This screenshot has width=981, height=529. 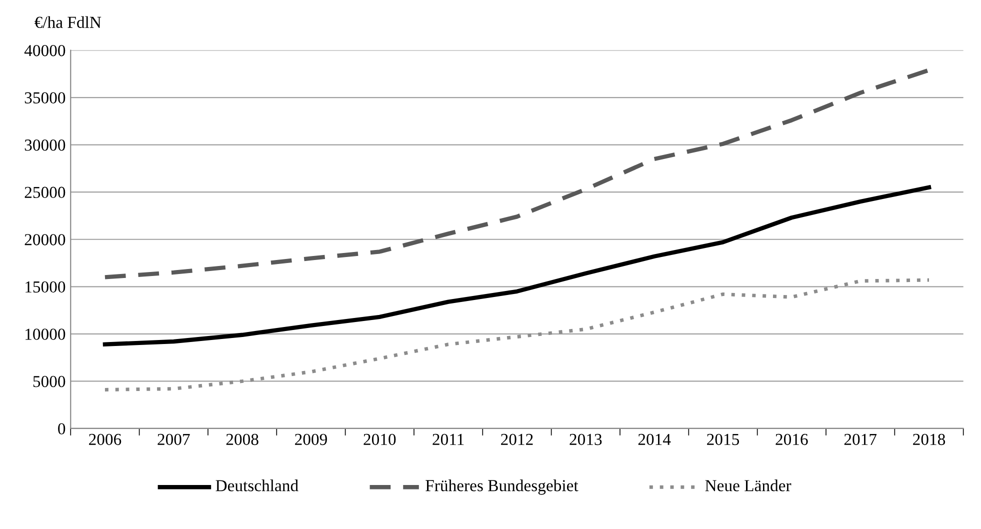 I want to click on y-tick-label: 40000, so click(x=45, y=50).